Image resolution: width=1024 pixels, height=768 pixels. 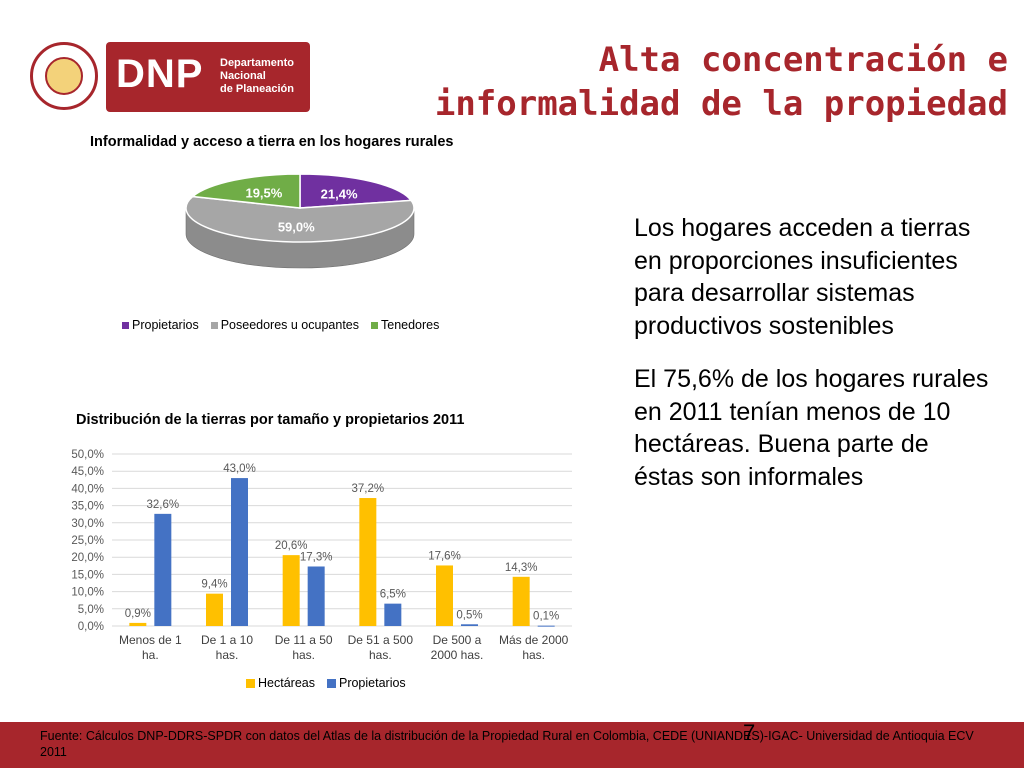 I want to click on bar-data-label: 37,2%, so click(x=368, y=489).